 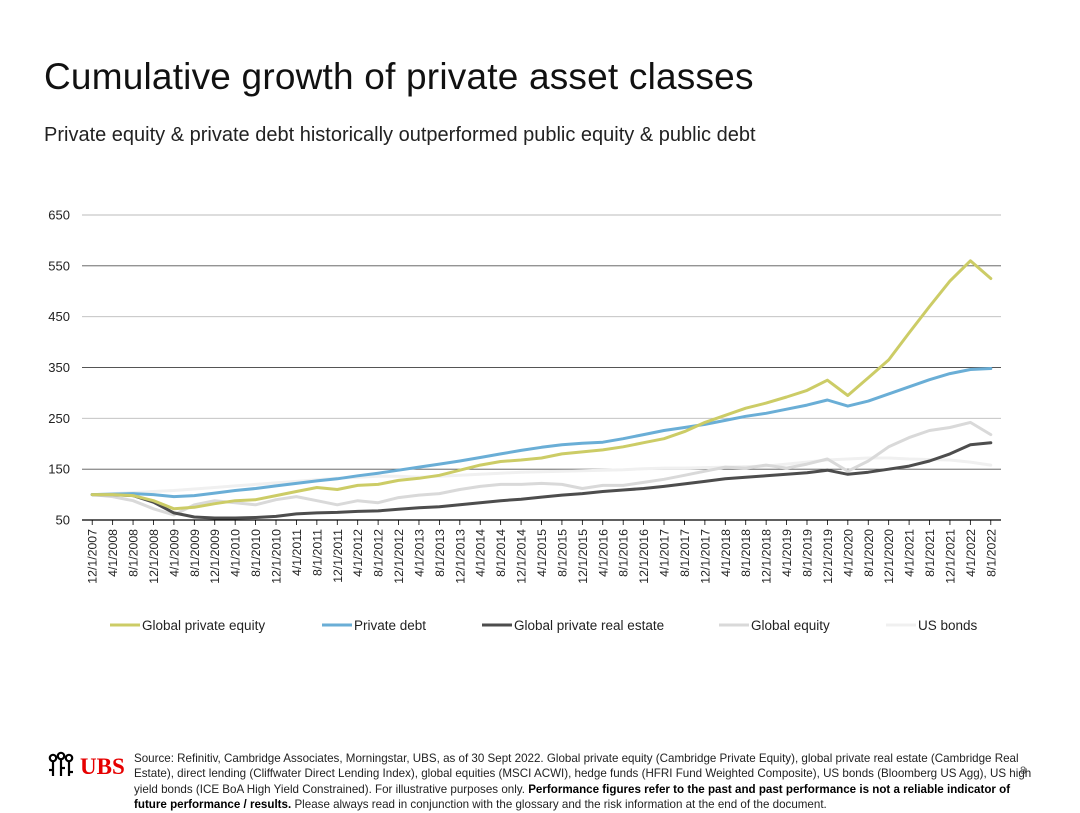 I want to click on x-tick-label: 4/1/2010, so click(x=236, y=553).